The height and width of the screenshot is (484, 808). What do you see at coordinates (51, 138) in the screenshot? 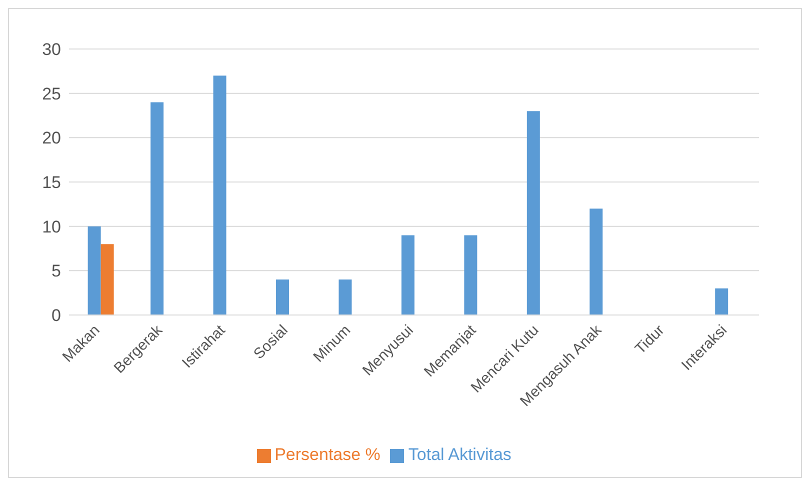
I see `y-tick-label: 20` at bounding box center [51, 138].